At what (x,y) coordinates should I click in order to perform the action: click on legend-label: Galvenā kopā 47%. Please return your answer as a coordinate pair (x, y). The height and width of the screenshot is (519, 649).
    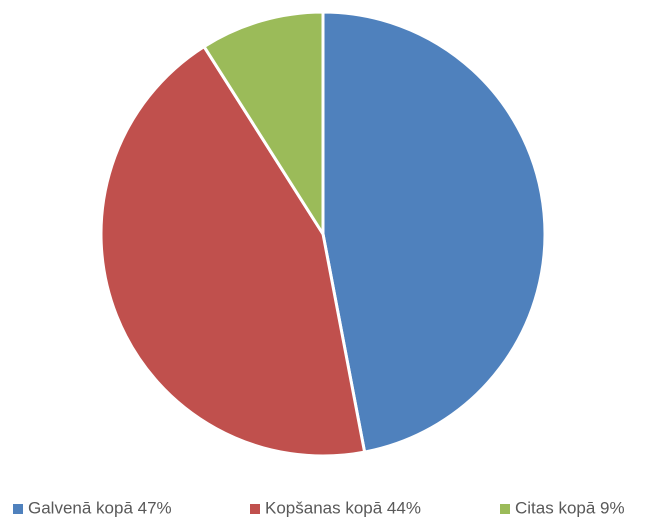
    Looking at the image, I should click on (100, 507).